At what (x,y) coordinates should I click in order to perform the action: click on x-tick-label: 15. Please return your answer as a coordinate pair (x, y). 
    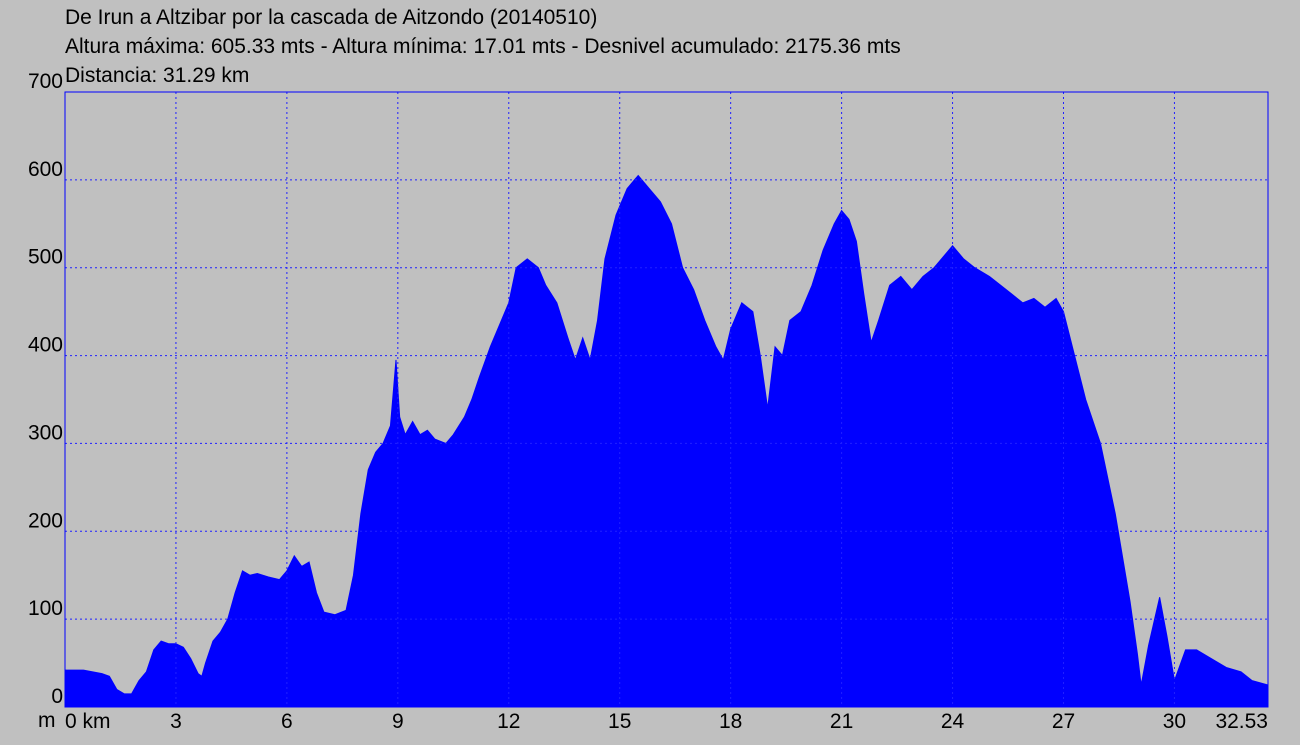
    Looking at the image, I should click on (619, 721).